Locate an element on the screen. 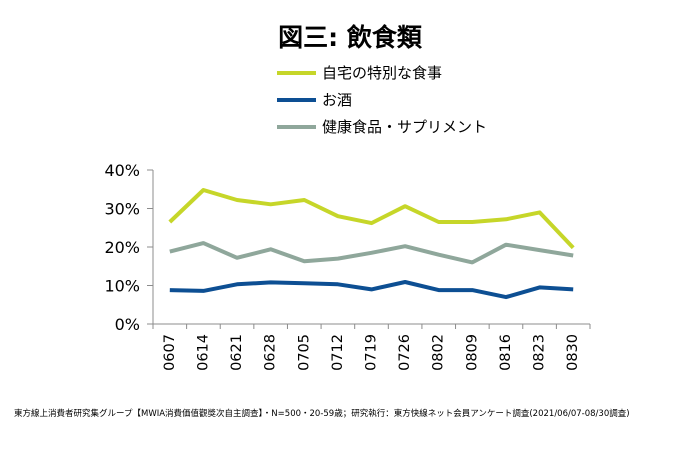  x-tick-label: 0705 is located at coordinates (304, 352).